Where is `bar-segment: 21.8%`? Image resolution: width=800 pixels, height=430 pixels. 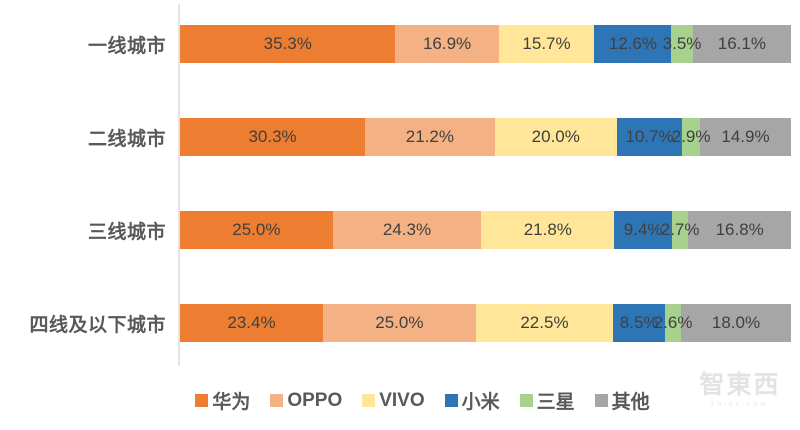
bar-segment: 21.8% is located at coordinates (548, 230).